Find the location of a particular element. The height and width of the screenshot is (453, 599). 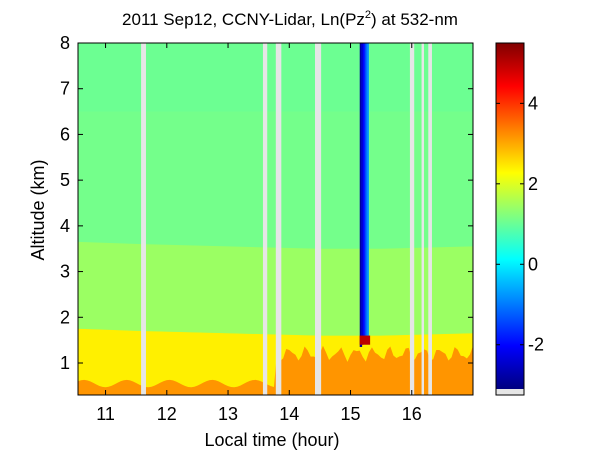

colorbar-tick-label: 4 is located at coordinates (533, 103).